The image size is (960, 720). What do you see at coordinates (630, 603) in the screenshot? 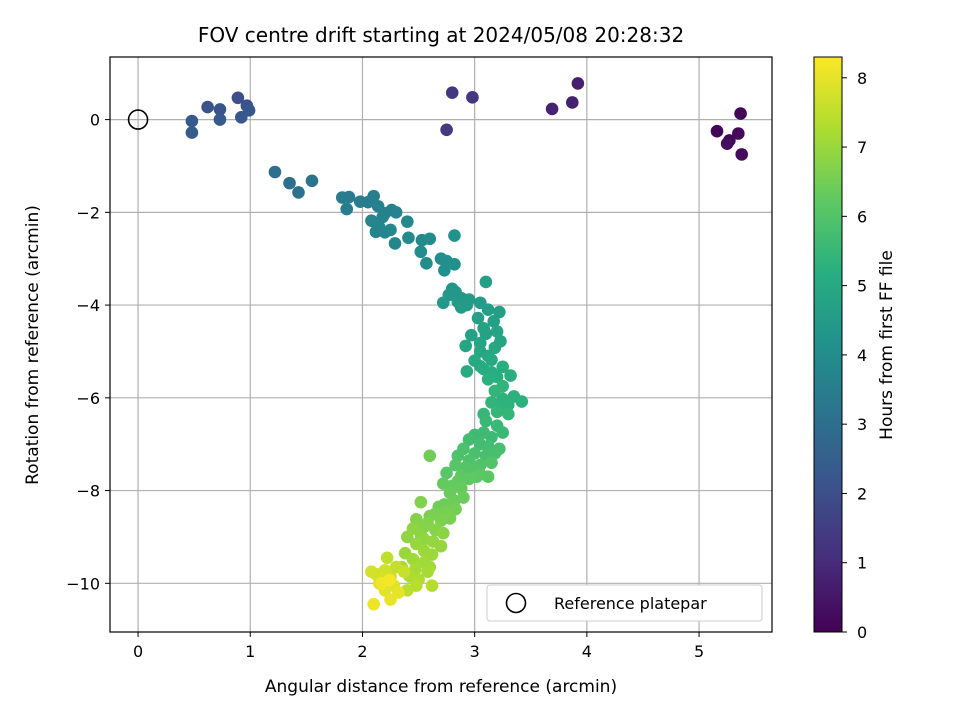
I see `legend-label: Reference platepar` at bounding box center [630, 603].